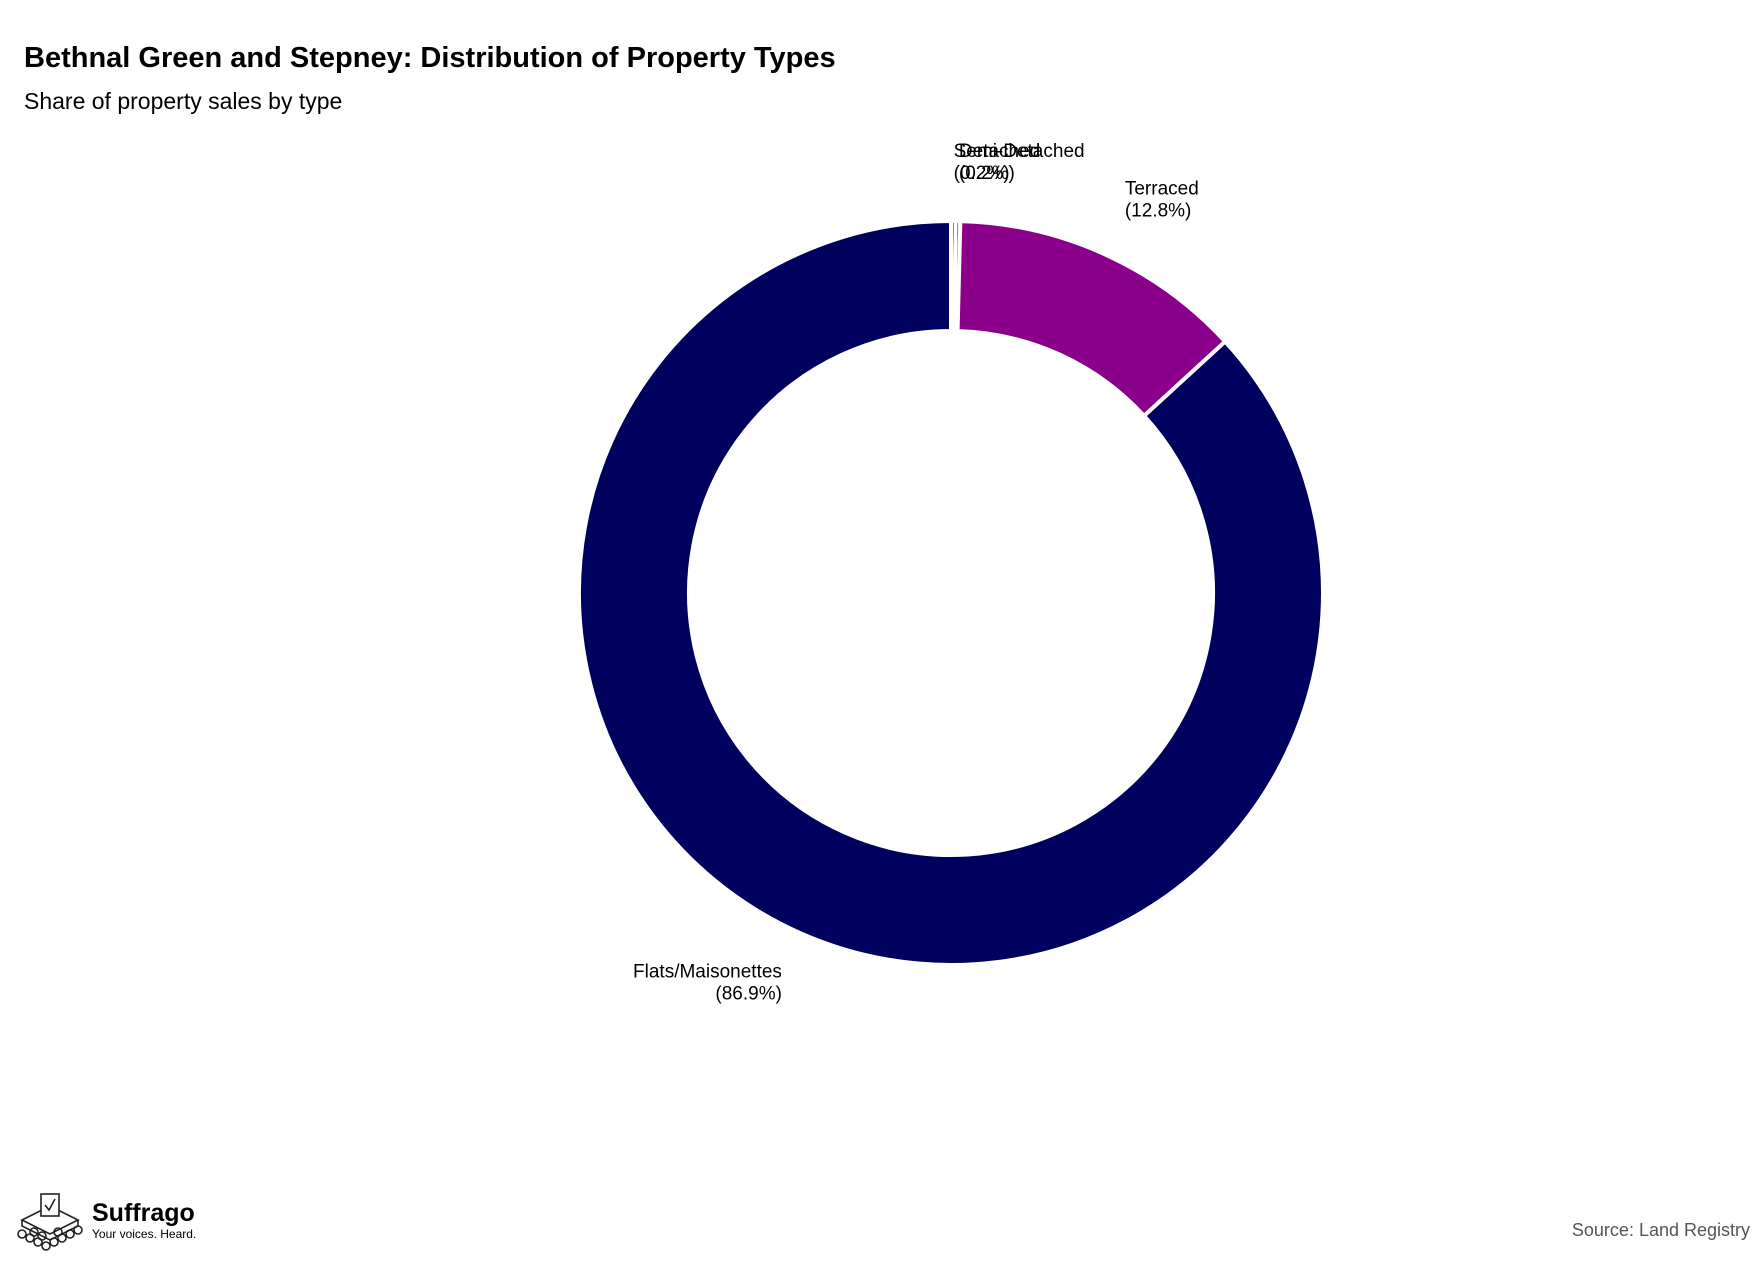 This screenshot has width=1758, height=1265. What do you see at coordinates (144, 1234) in the screenshot?
I see `brand-tagline: Your voices. Heard.` at bounding box center [144, 1234].